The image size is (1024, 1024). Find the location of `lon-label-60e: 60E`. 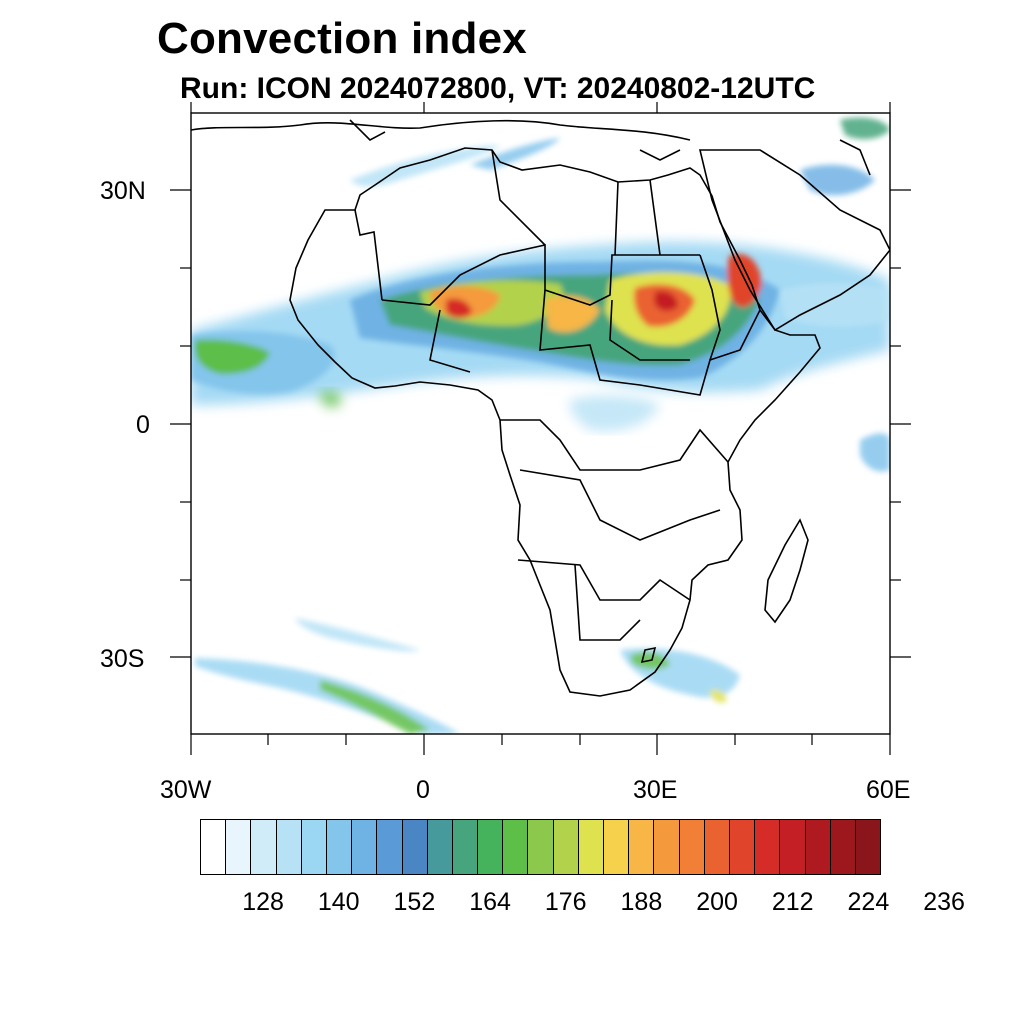

lon-label-60e: 60E is located at coordinates (888, 790).